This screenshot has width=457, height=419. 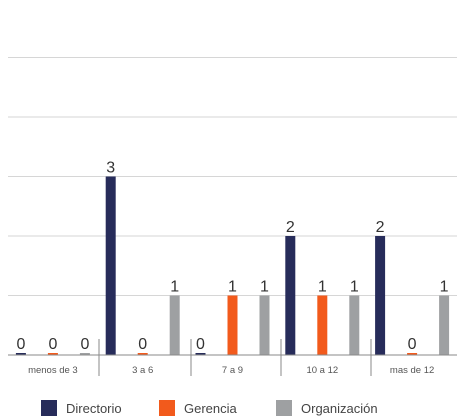 I want to click on legend-item-gerencia: Gerencia, so click(x=198, y=408).